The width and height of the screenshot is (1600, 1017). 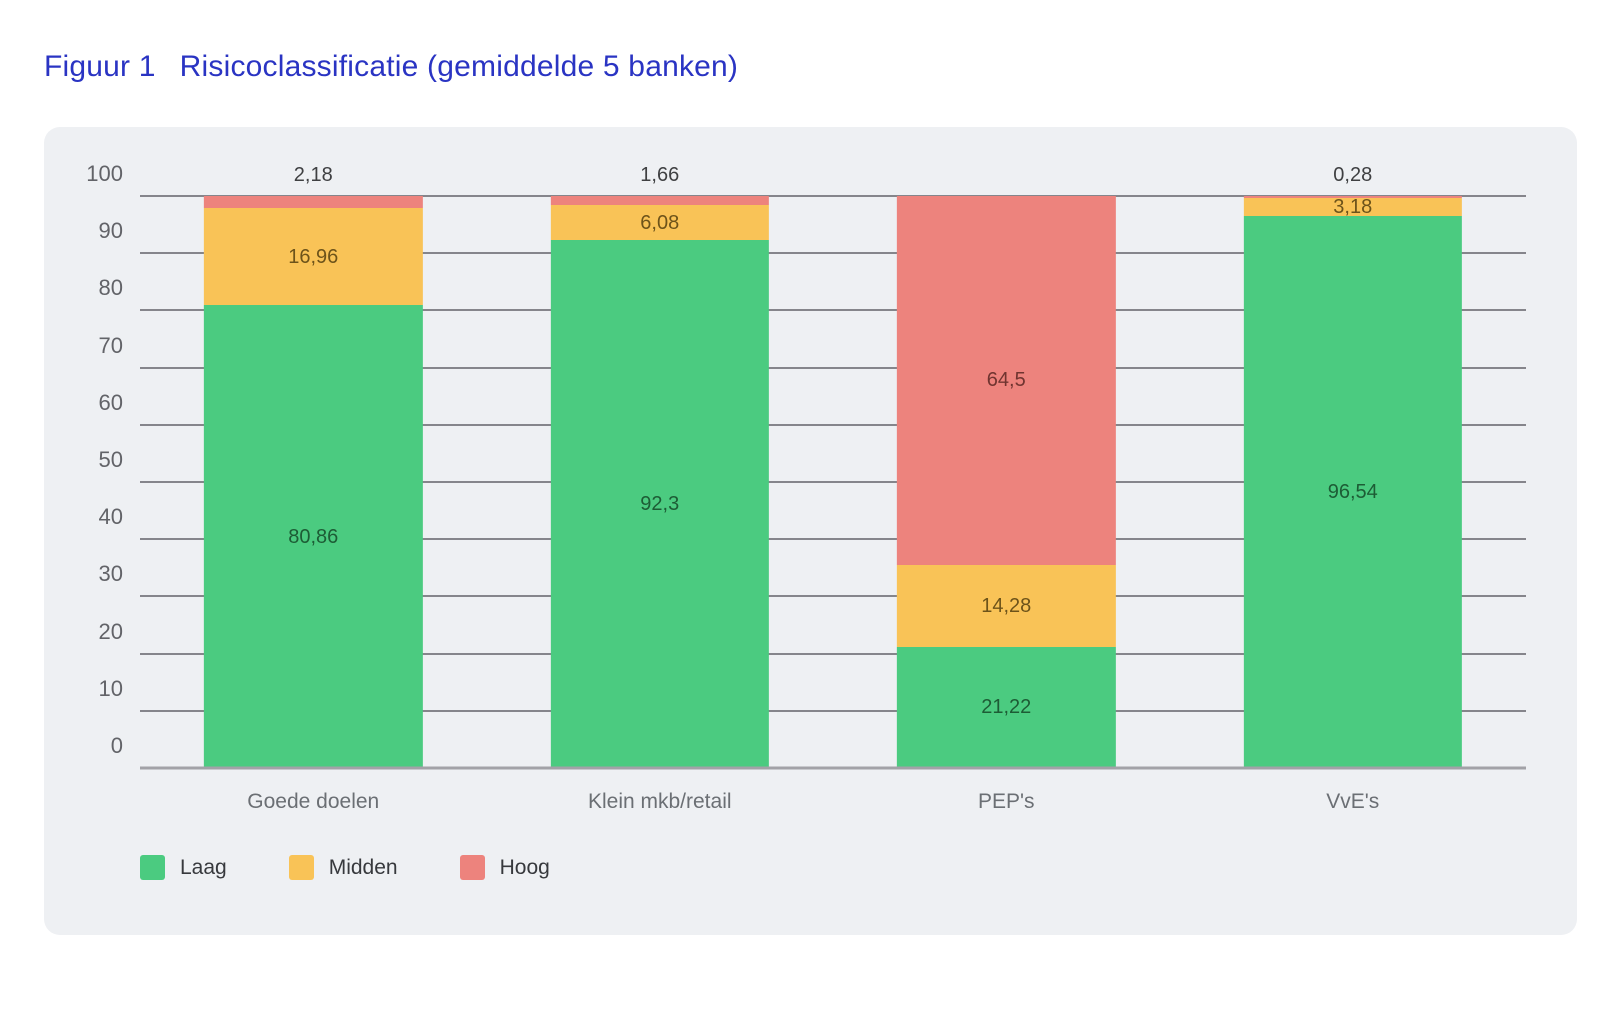 I want to click on x-axis-labels: Goede doelen Klein mkb/retail PEP's VvE's, so click(x=833, y=802).